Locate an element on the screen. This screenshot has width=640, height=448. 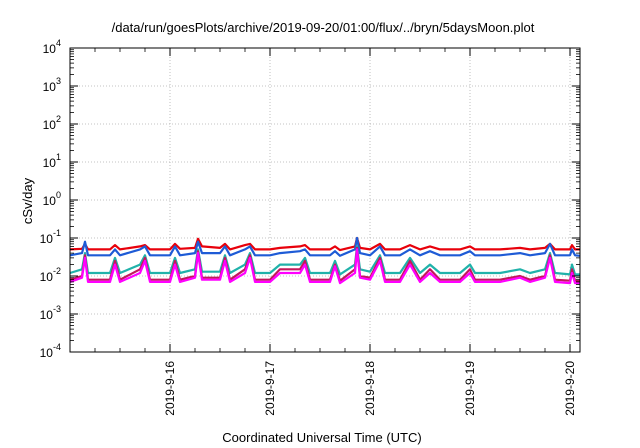
y-tick-label: 10⁴ is located at coordinates (52, 47).